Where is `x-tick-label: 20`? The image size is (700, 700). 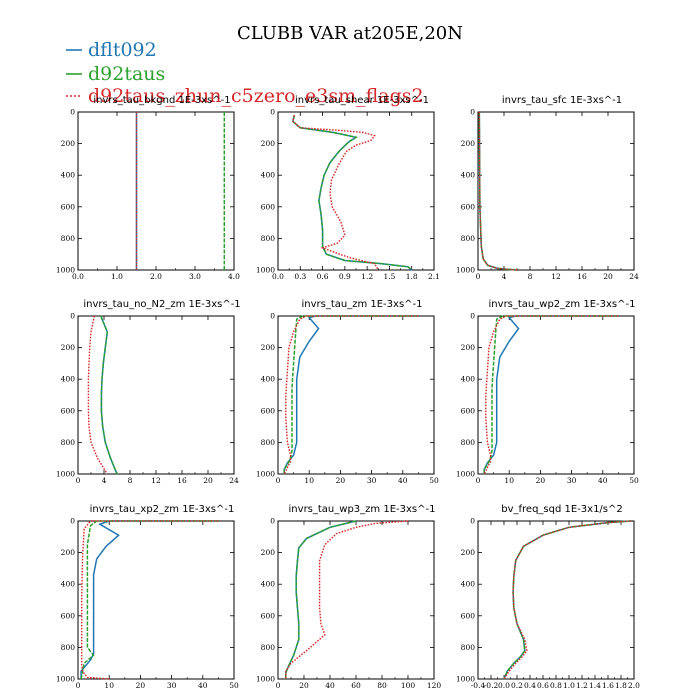
x-tick-label: 20 is located at coordinates (304, 685).